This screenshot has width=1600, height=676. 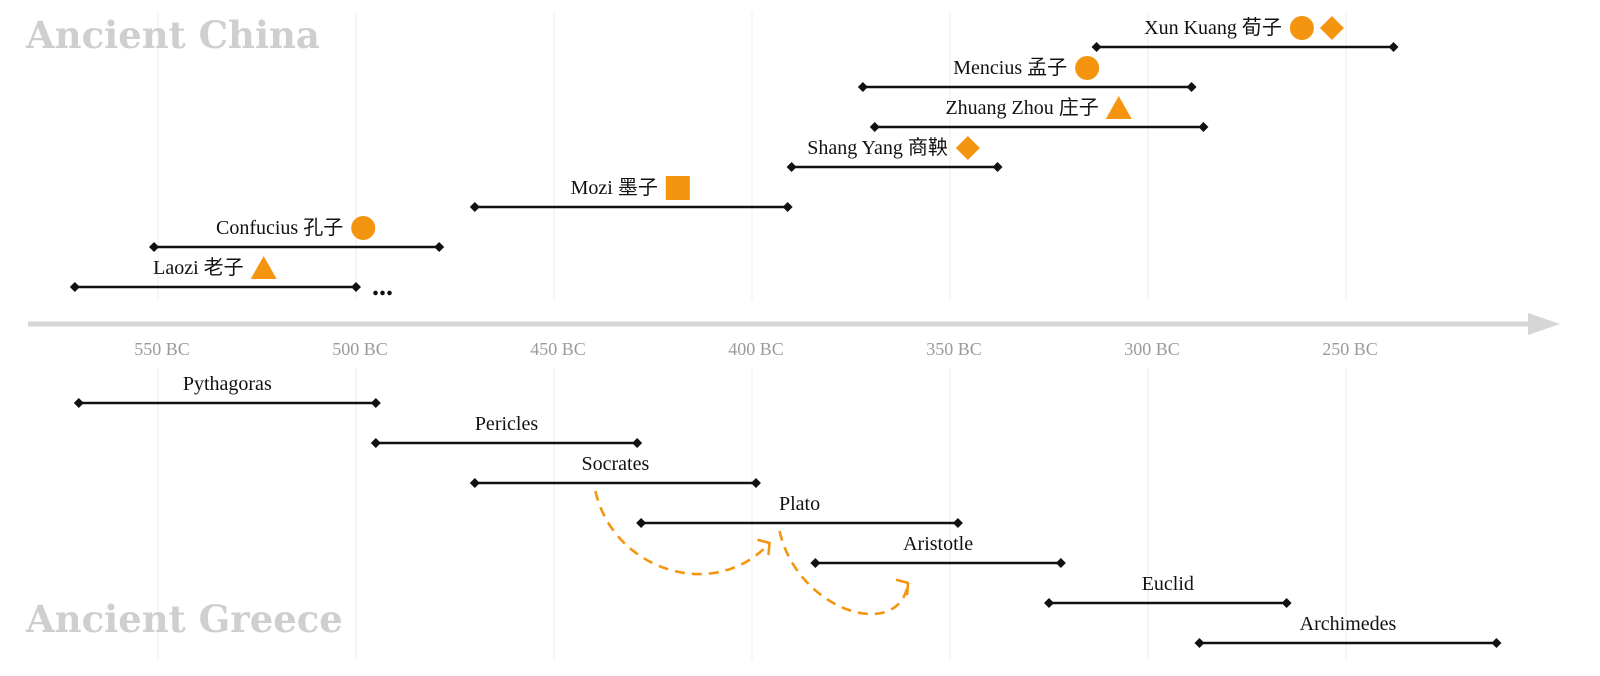 What do you see at coordinates (877, 147) in the screenshot?
I see `person-name-label: Shang Yang 商鞅` at bounding box center [877, 147].